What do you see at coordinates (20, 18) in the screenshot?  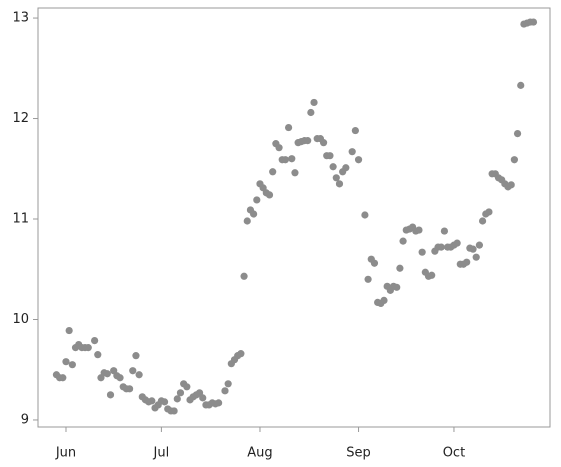 I see `y-tick-label: 13` at bounding box center [20, 18].